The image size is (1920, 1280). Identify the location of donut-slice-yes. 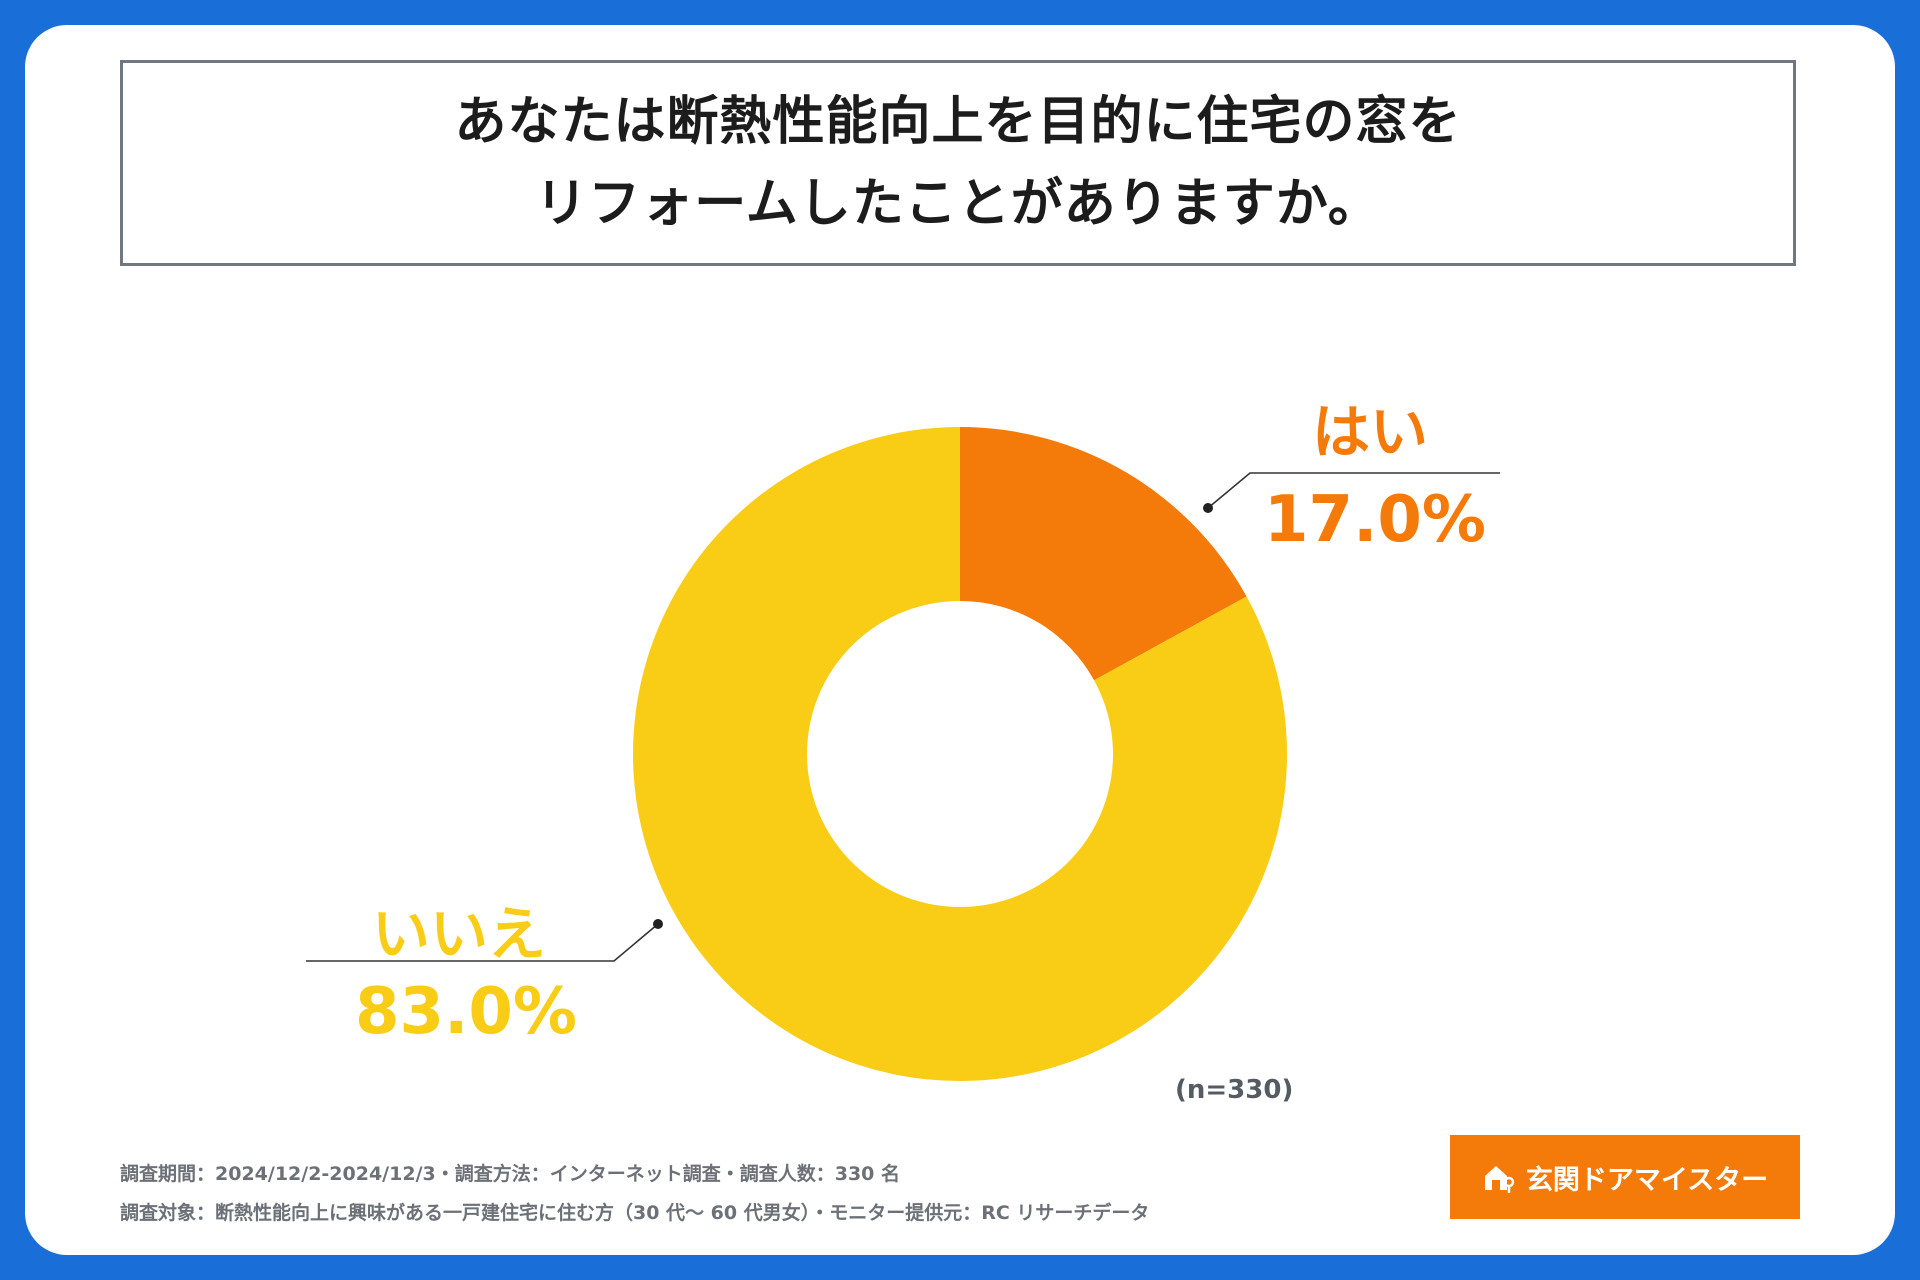
(1103, 554).